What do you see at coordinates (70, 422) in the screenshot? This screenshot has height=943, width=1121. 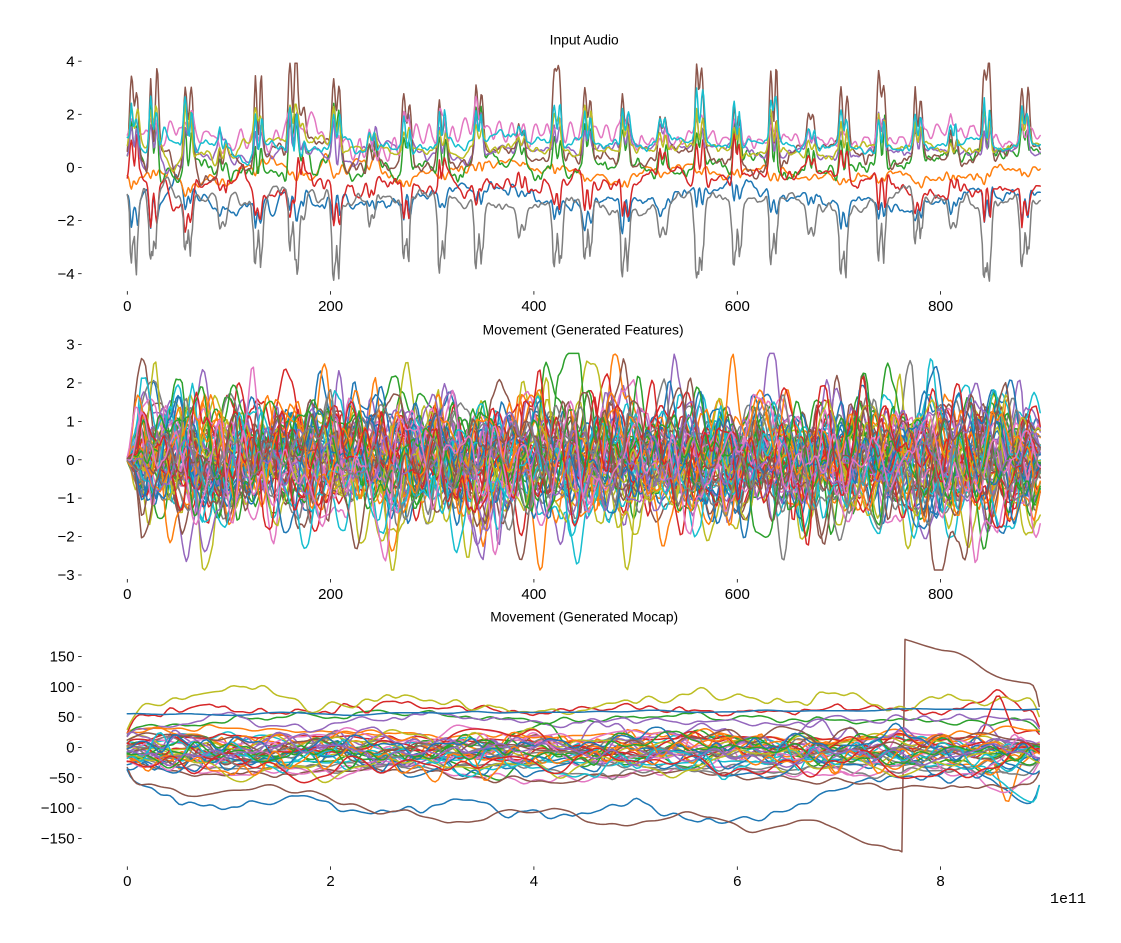 I see `svg-text: 1` at bounding box center [70, 422].